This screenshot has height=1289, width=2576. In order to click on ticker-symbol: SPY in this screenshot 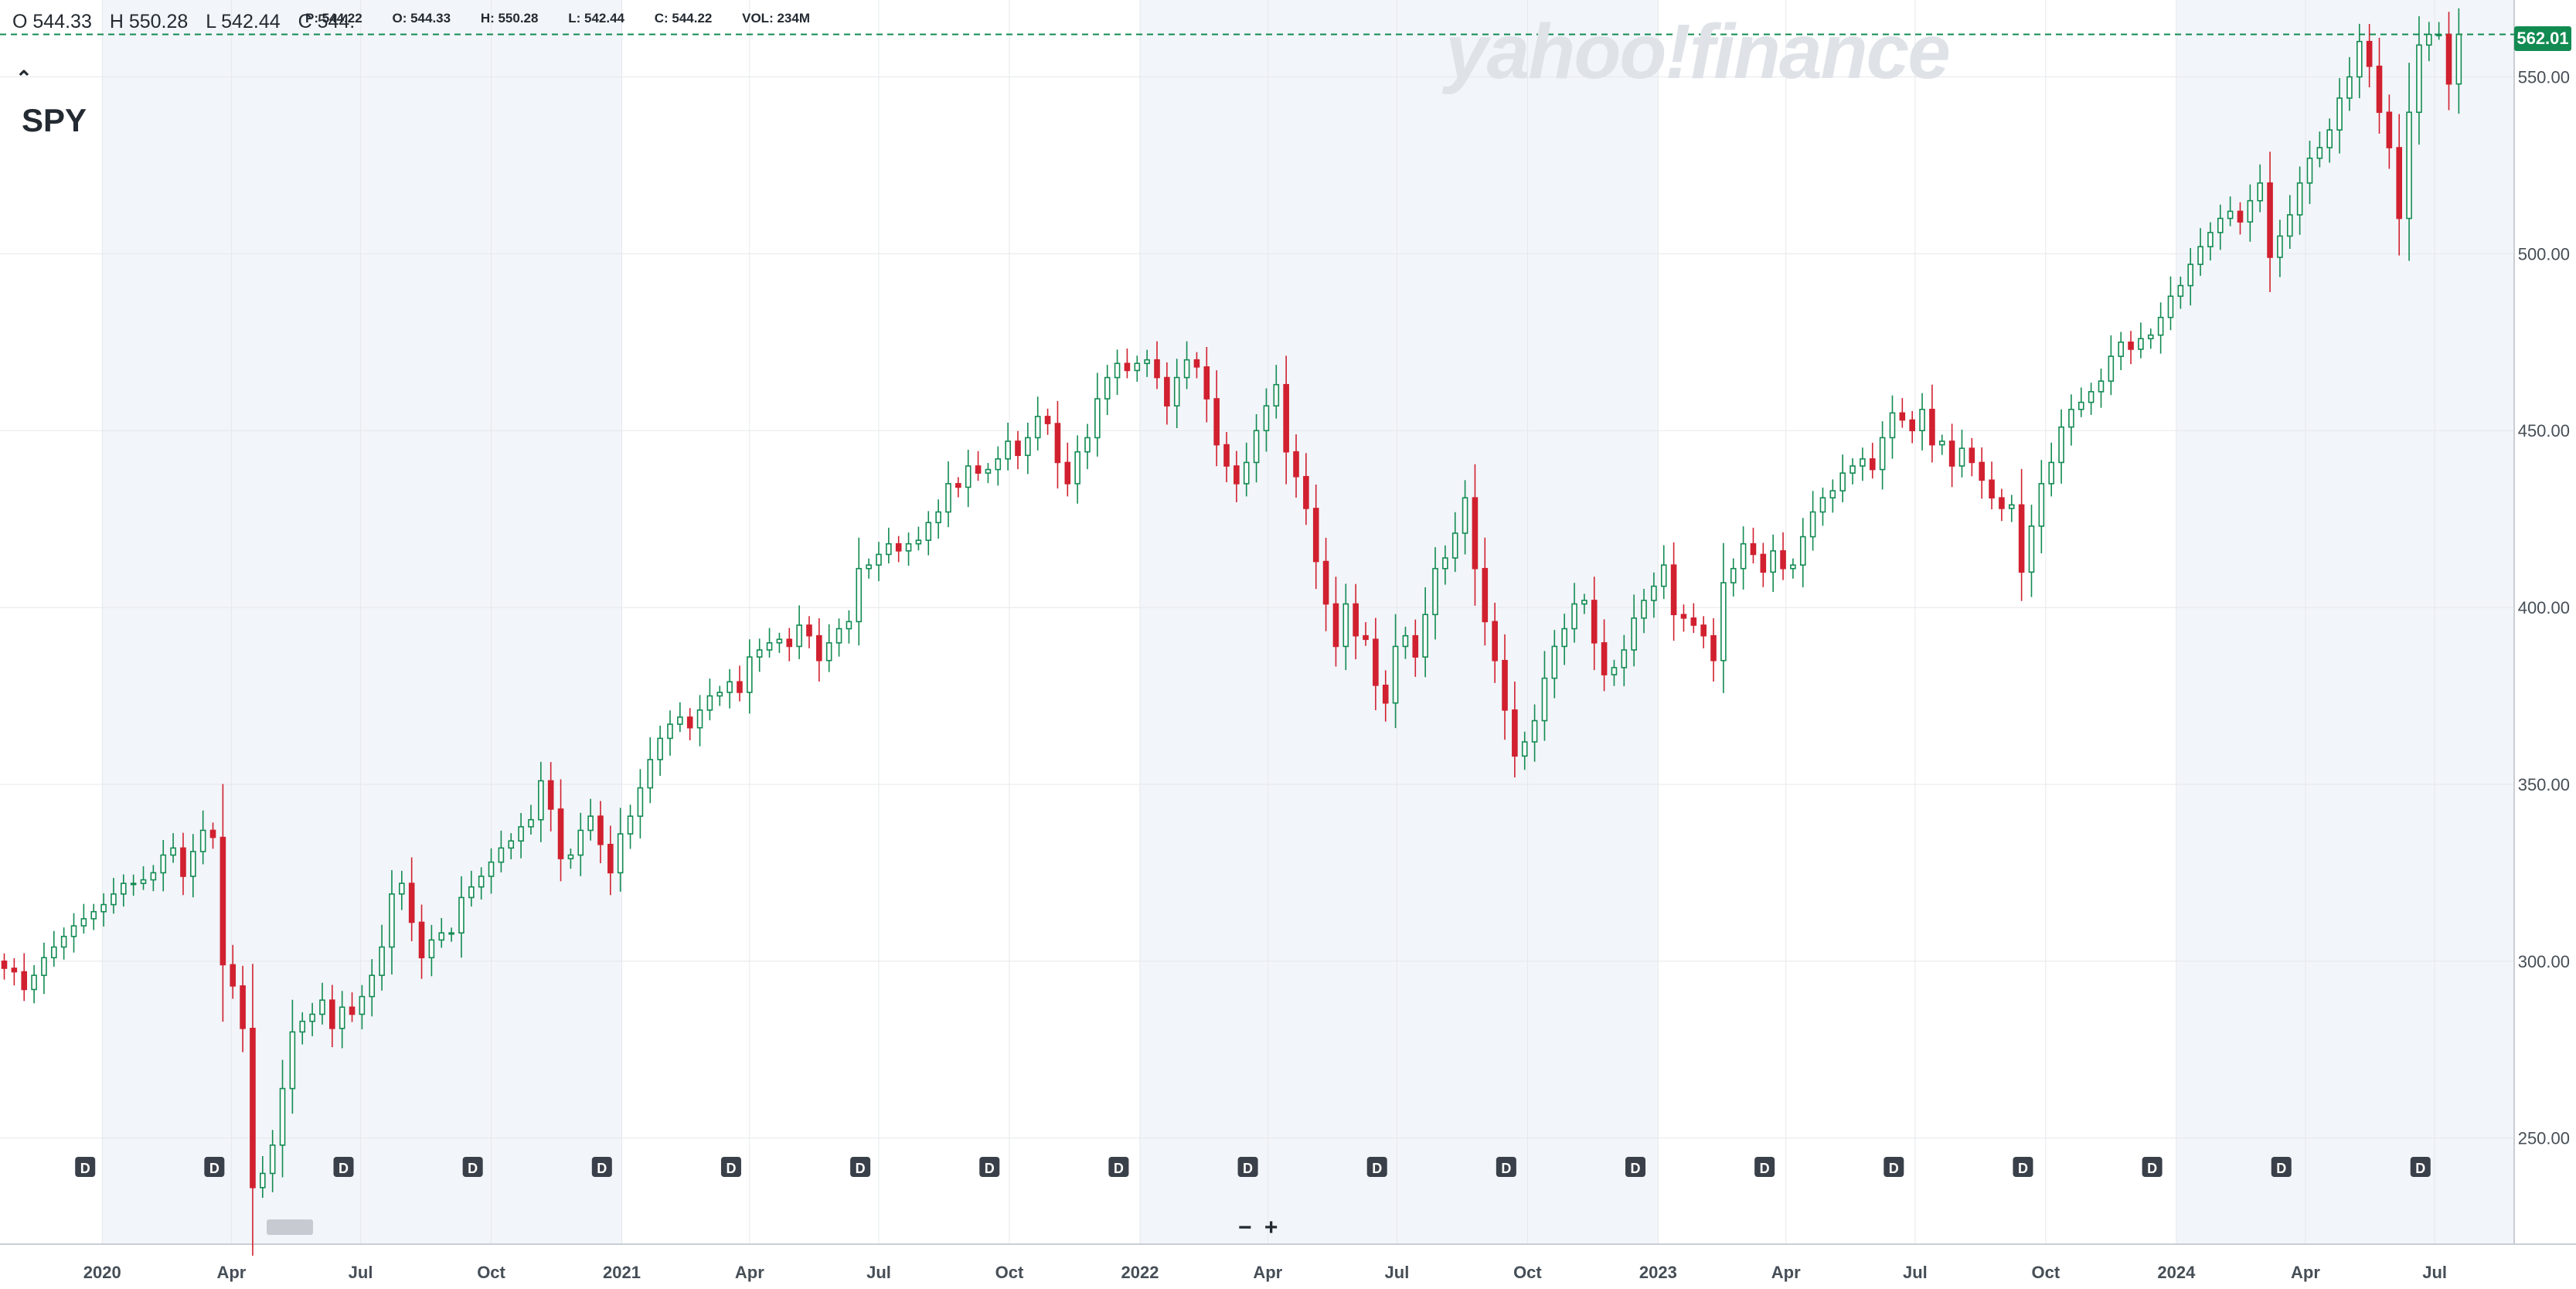, I will do `click(54, 120)`.